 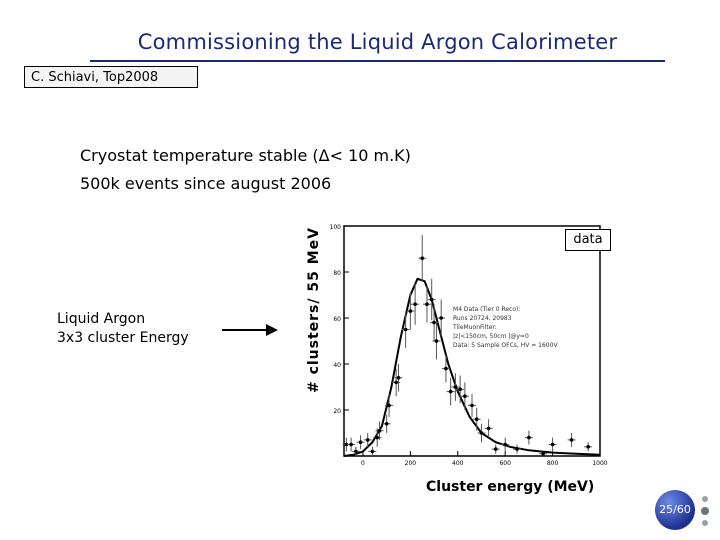 I want to click on x-tick-label: 0, so click(x=363, y=463).